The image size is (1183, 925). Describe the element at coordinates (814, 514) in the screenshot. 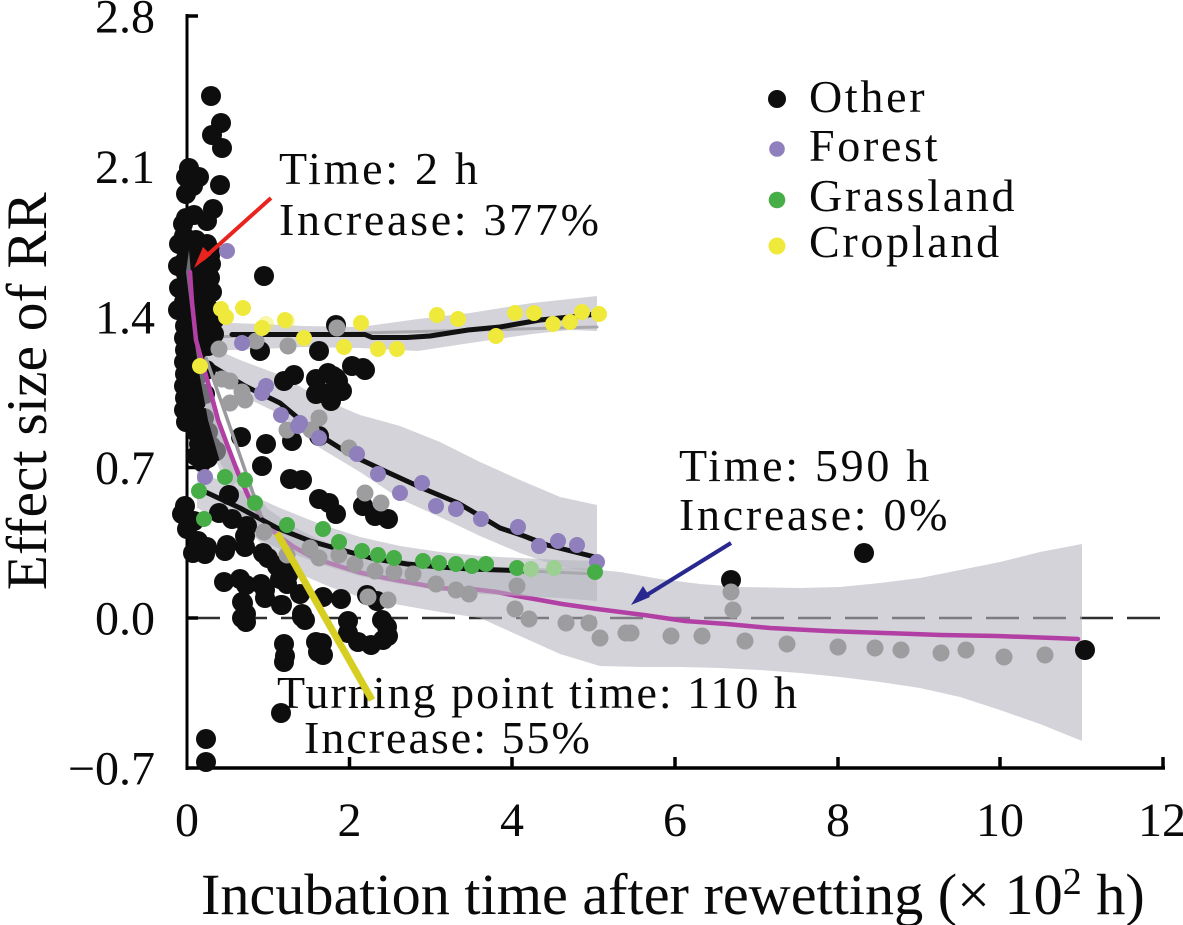

I see `svg-text: Increase: 0%` at that location.